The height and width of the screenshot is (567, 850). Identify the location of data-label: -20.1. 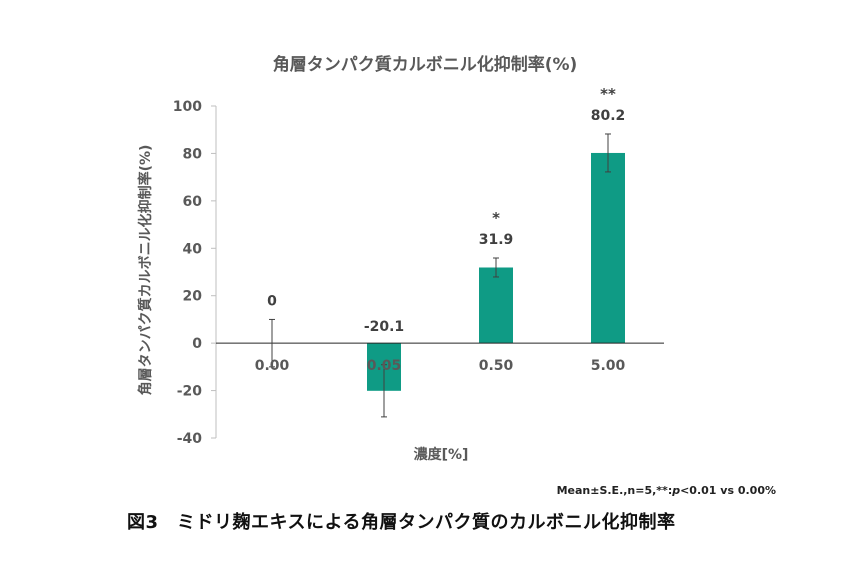
(384, 327).